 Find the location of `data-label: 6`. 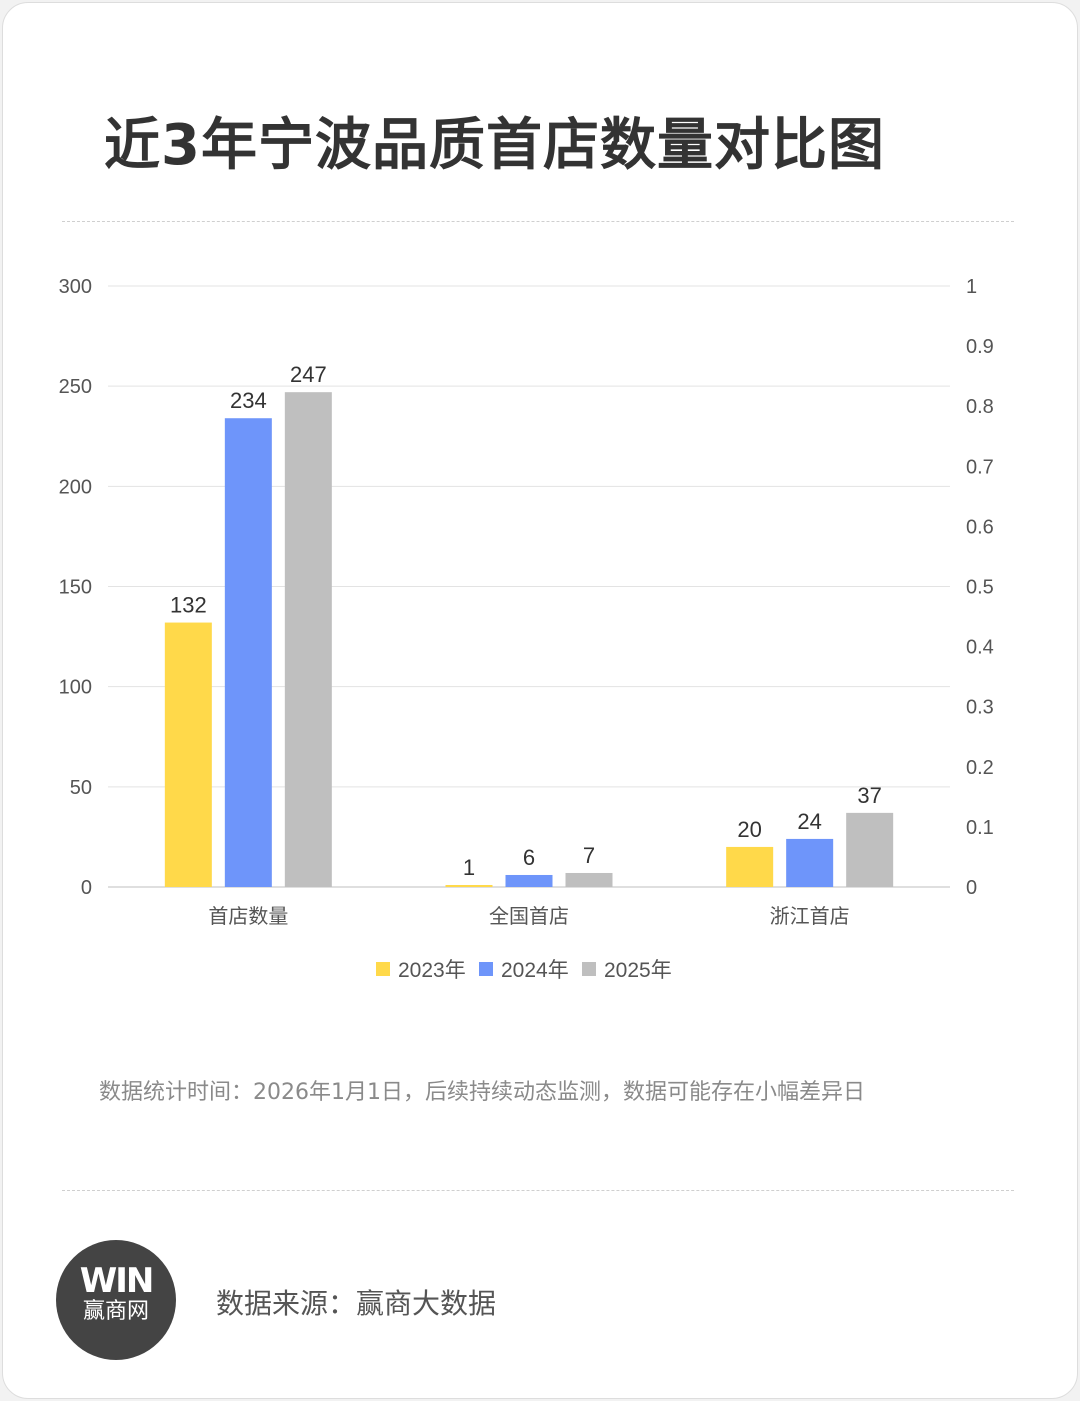

data-label: 6 is located at coordinates (529, 857).